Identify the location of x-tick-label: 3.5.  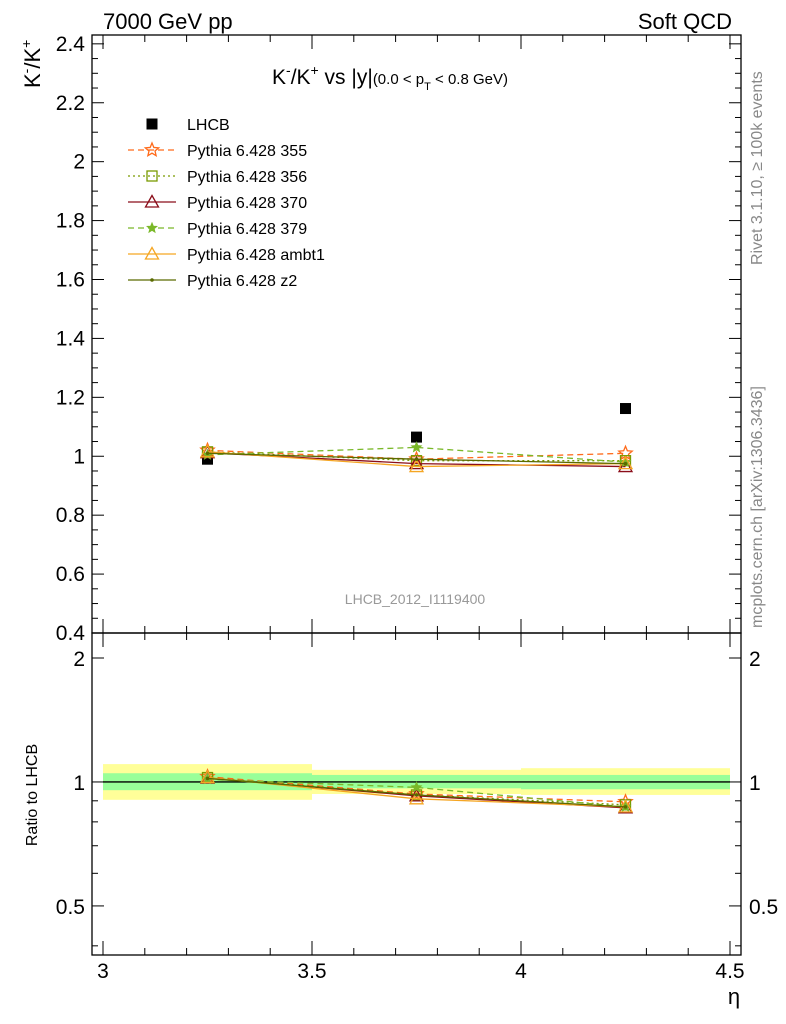
(311, 971).